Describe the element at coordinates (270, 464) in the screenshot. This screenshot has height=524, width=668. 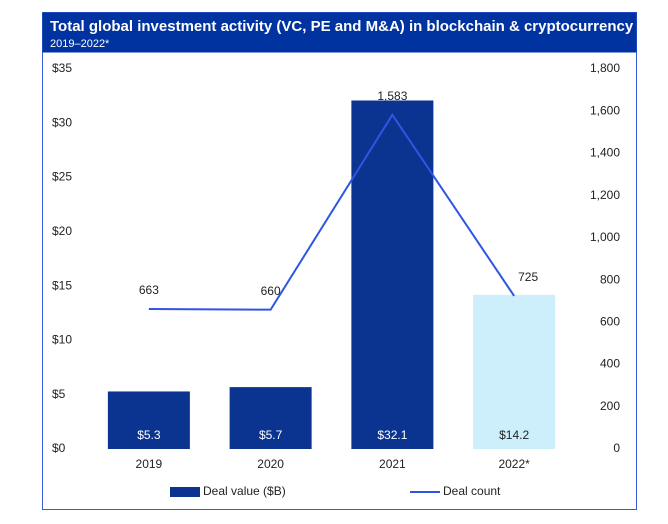
I see `x-tick-label: 2020` at that location.